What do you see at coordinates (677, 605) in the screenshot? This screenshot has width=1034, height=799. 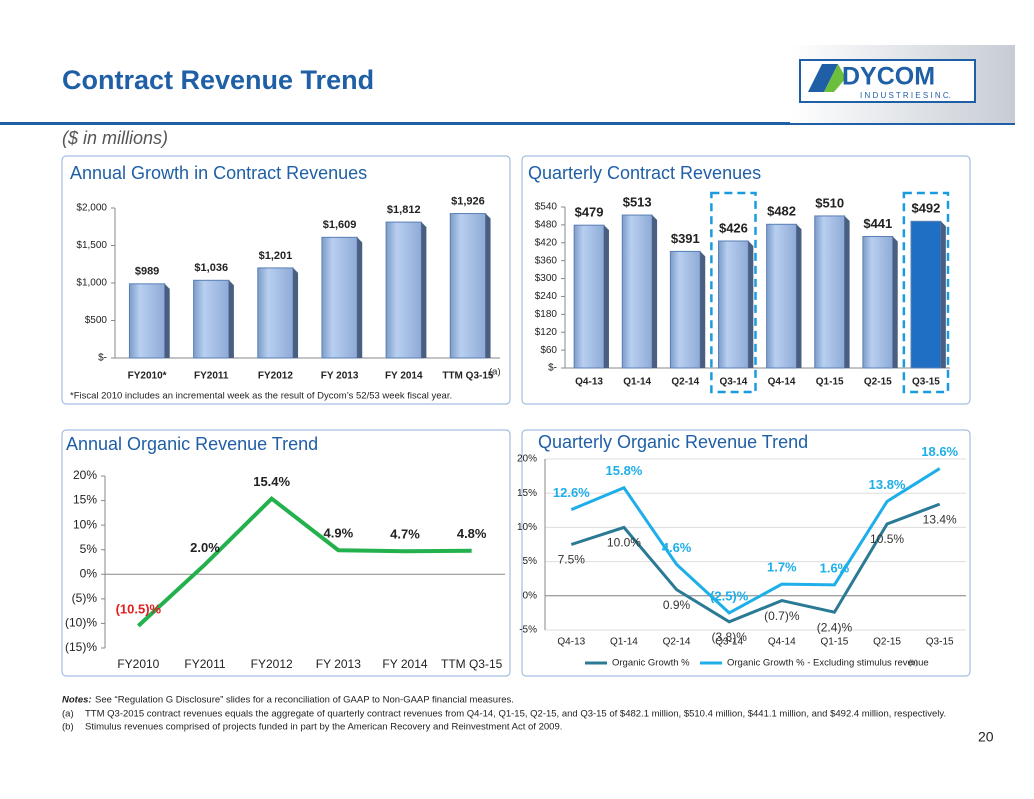 I see `value-label: 0.9%` at bounding box center [677, 605].